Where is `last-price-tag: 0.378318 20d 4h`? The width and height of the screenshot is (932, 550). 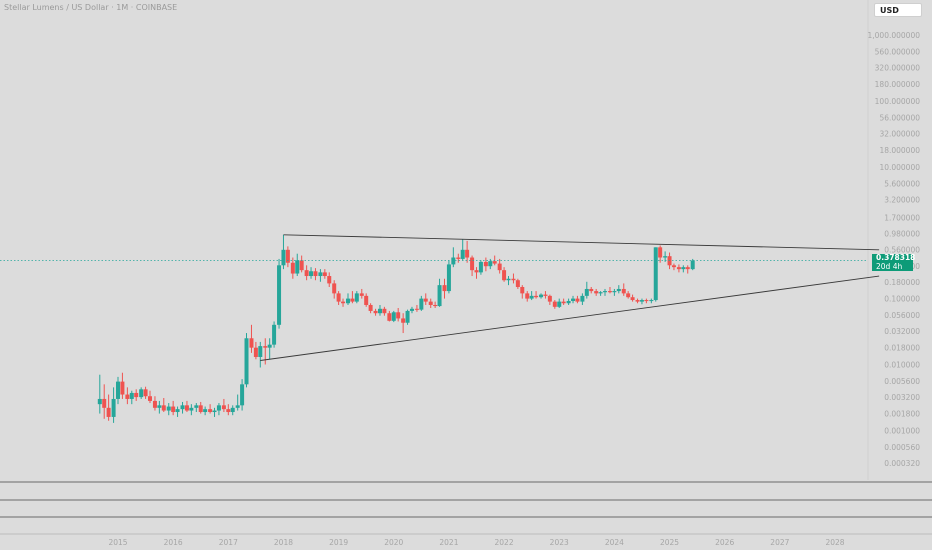
last-price-tag: 0.378318 20d 4h is located at coordinates (894, 262).